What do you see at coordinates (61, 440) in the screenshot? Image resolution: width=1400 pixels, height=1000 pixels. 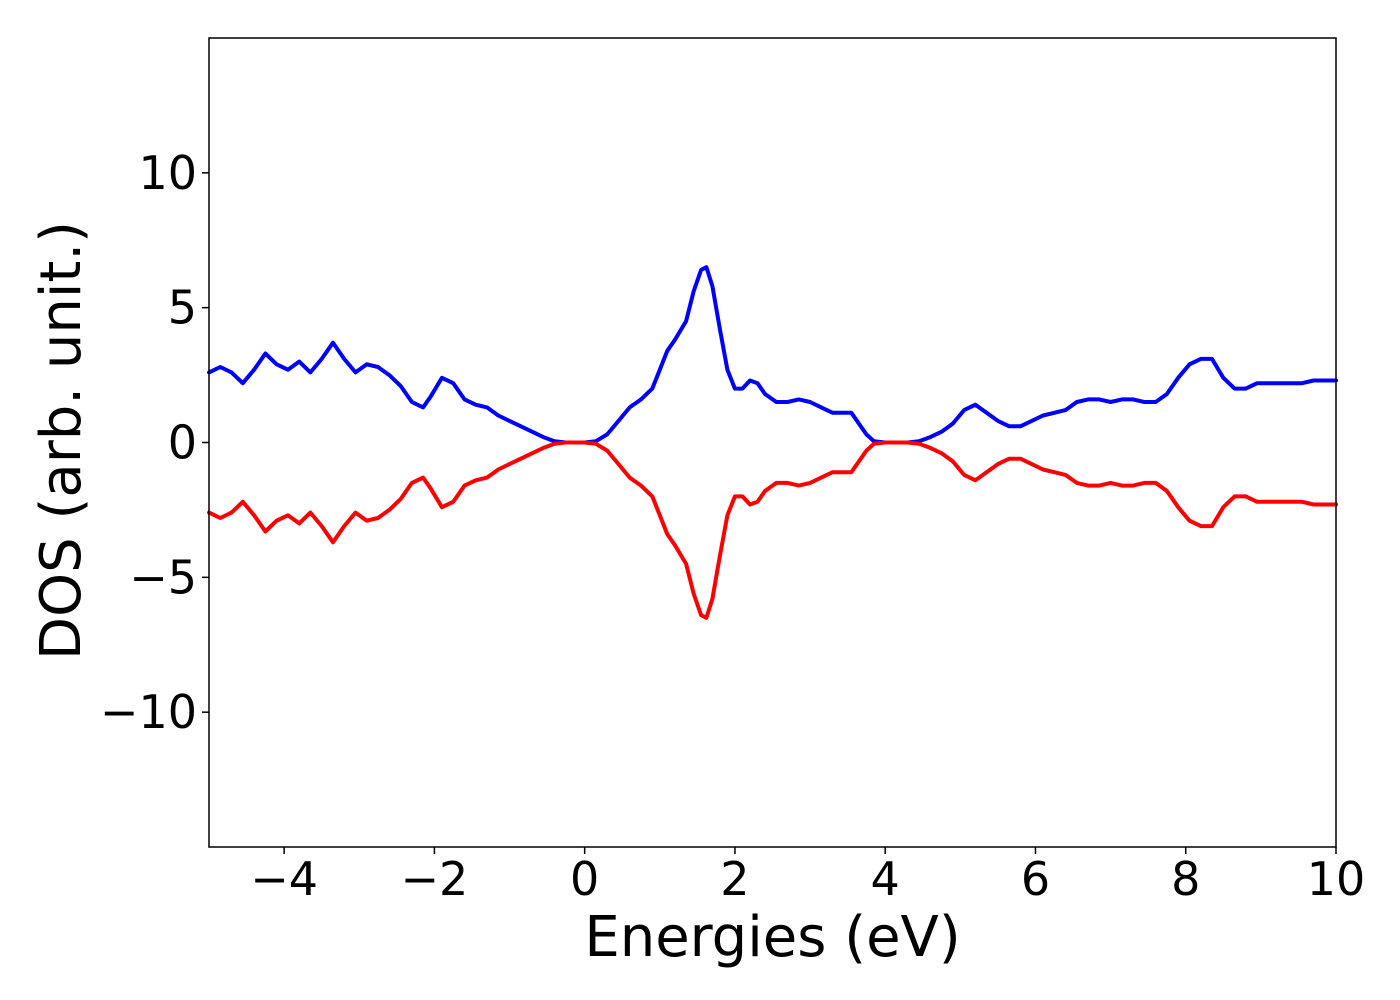 I see `y-axis-label: DOS (arb. unit.)` at bounding box center [61, 440].